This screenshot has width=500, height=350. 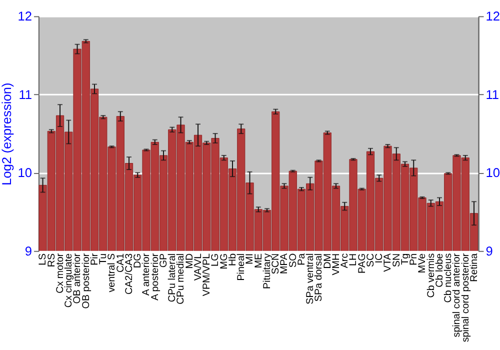 What do you see at coordinates (94, 259) in the screenshot?
I see `x-tick-label: Pir` at bounding box center [94, 259].